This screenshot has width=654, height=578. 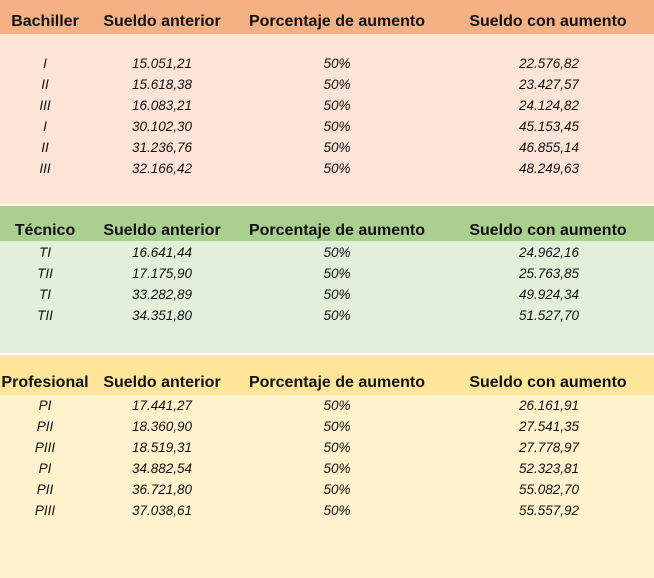 I want to click on cell-sueldo-anterior: 18.360,90, so click(x=161, y=426).